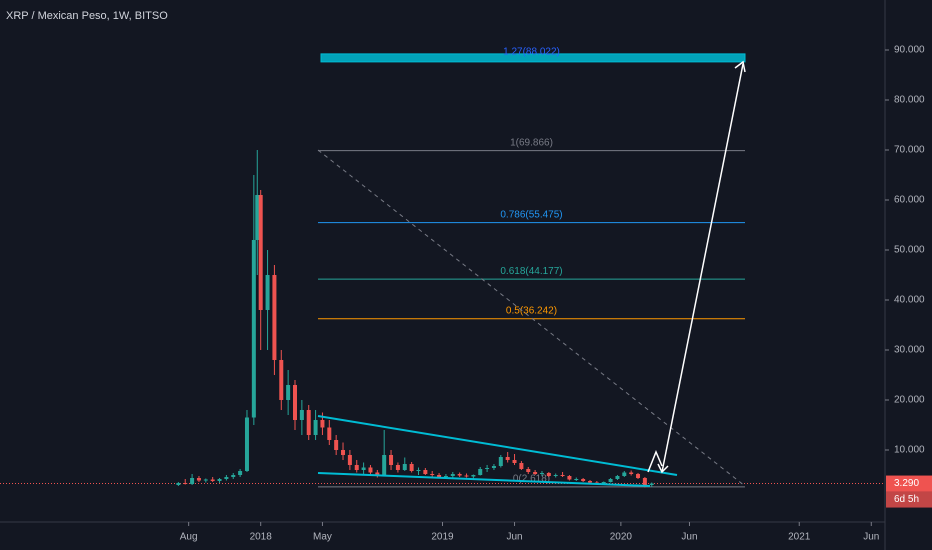 This screenshot has width=932, height=550. What do you see at coordinates (909, 400) in the screenshot?
I see `y-tick-label: 20.000` at bounding box center [909, 400].